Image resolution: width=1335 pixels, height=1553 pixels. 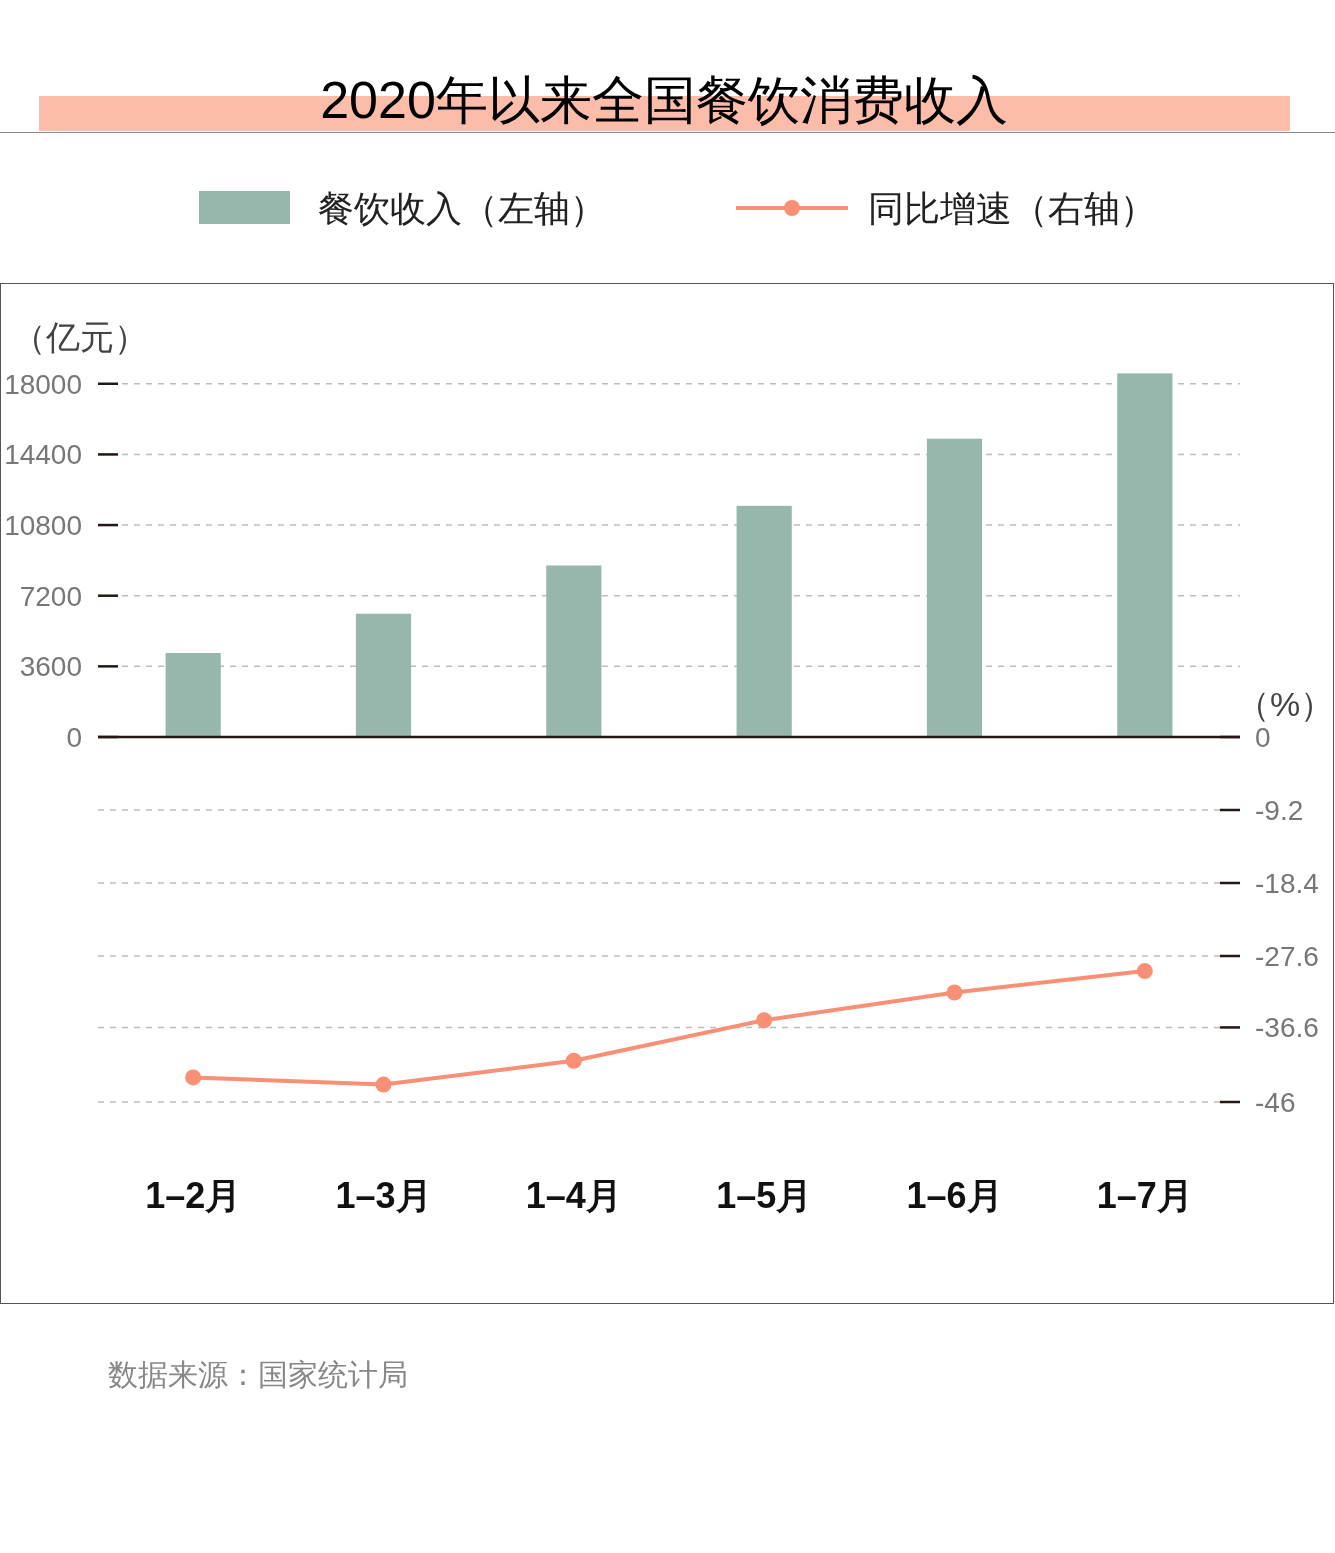 What do you see at coordinates (664, 100) in the screenshot?
I see `chart-title: 2020年以来全国餐饮消费收入` at bounding box center [664, 100].